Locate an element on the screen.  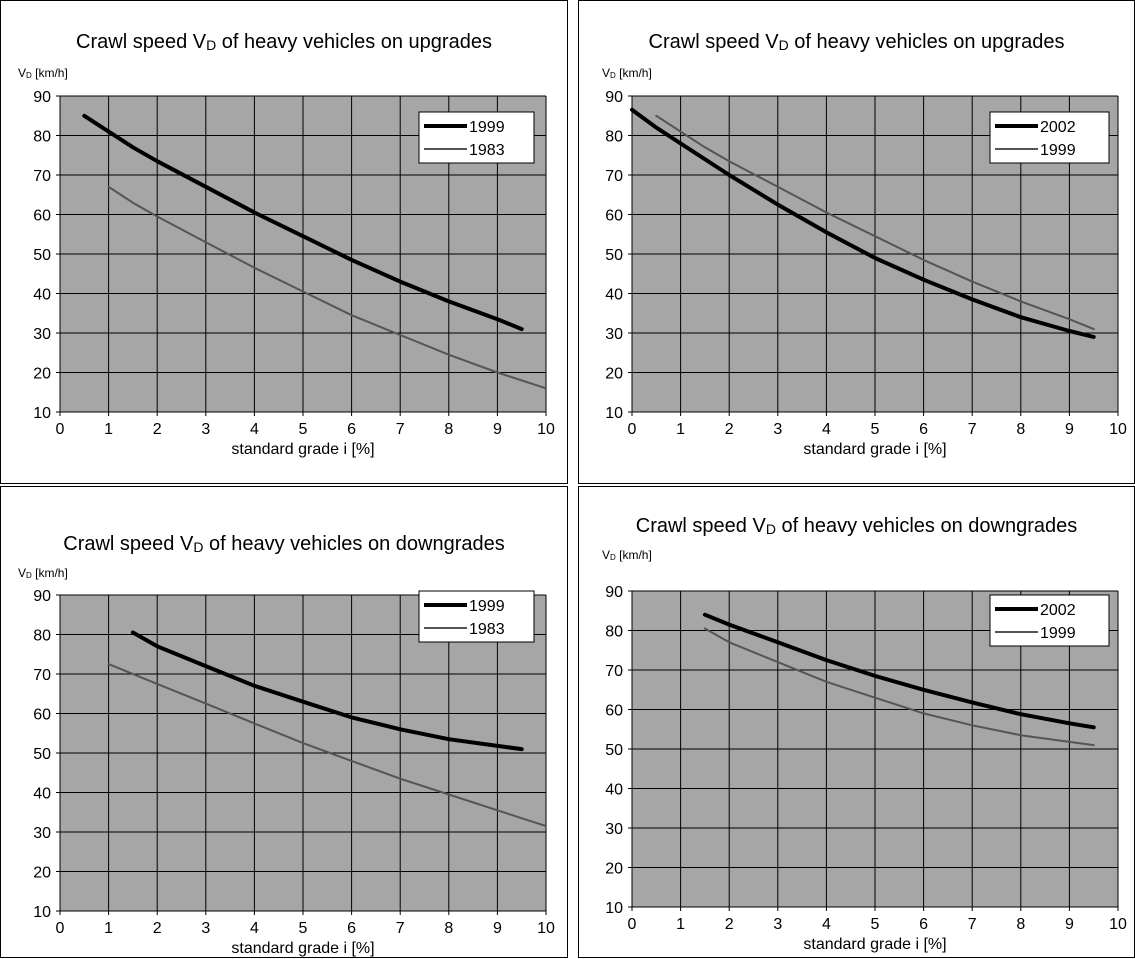
legend-label: 1983 is located at coordinates (487, 150).